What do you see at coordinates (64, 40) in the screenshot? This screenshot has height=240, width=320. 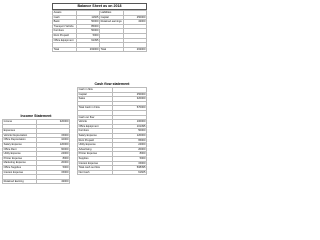 I see `table-cell: Office Equipment` at bounding box center [64, 40].